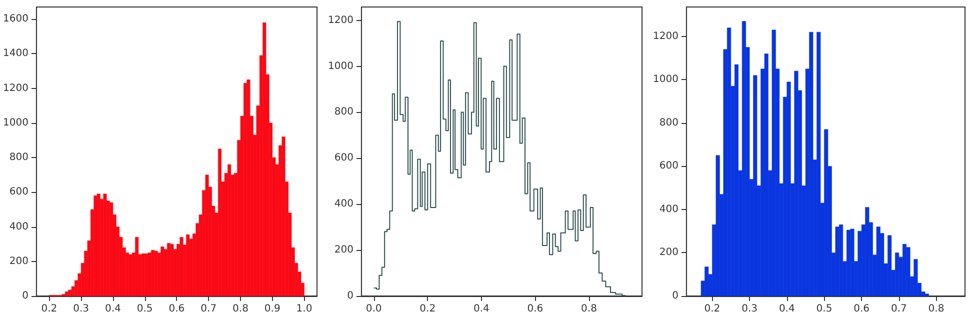  What do you see at coordinates (15, 19) in the screenshot?
I see `y-tick-label: 1600` at bounding box center [15, 19].